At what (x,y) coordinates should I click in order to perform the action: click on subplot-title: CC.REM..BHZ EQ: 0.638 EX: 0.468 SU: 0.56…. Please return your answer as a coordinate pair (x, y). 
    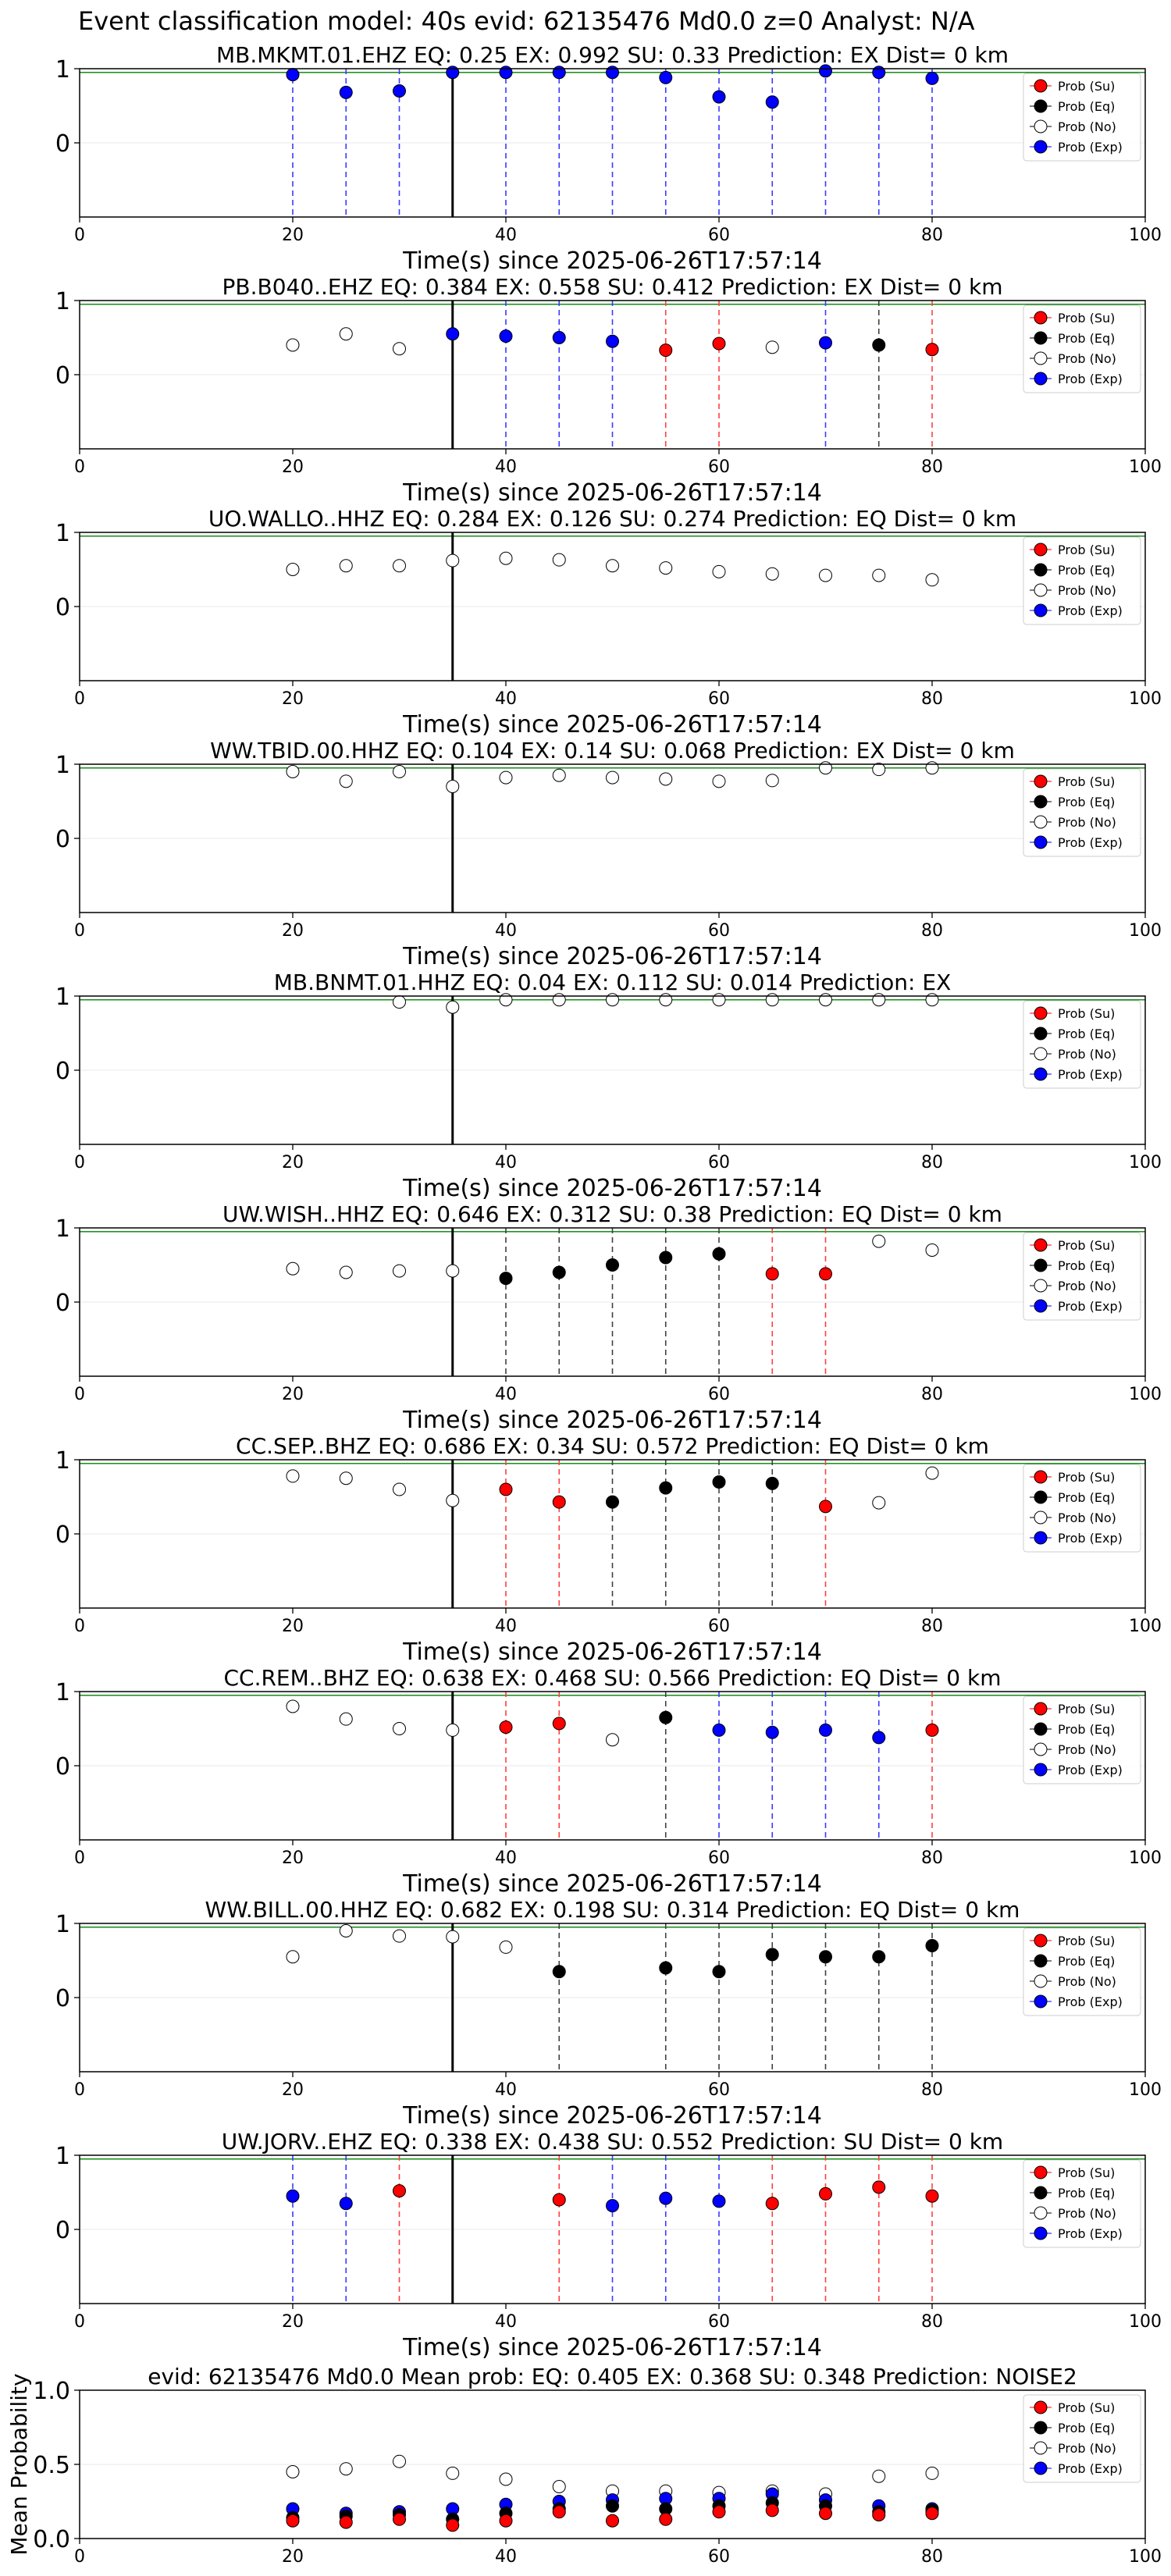
    Looking at the image, I should click on (612, 1678).